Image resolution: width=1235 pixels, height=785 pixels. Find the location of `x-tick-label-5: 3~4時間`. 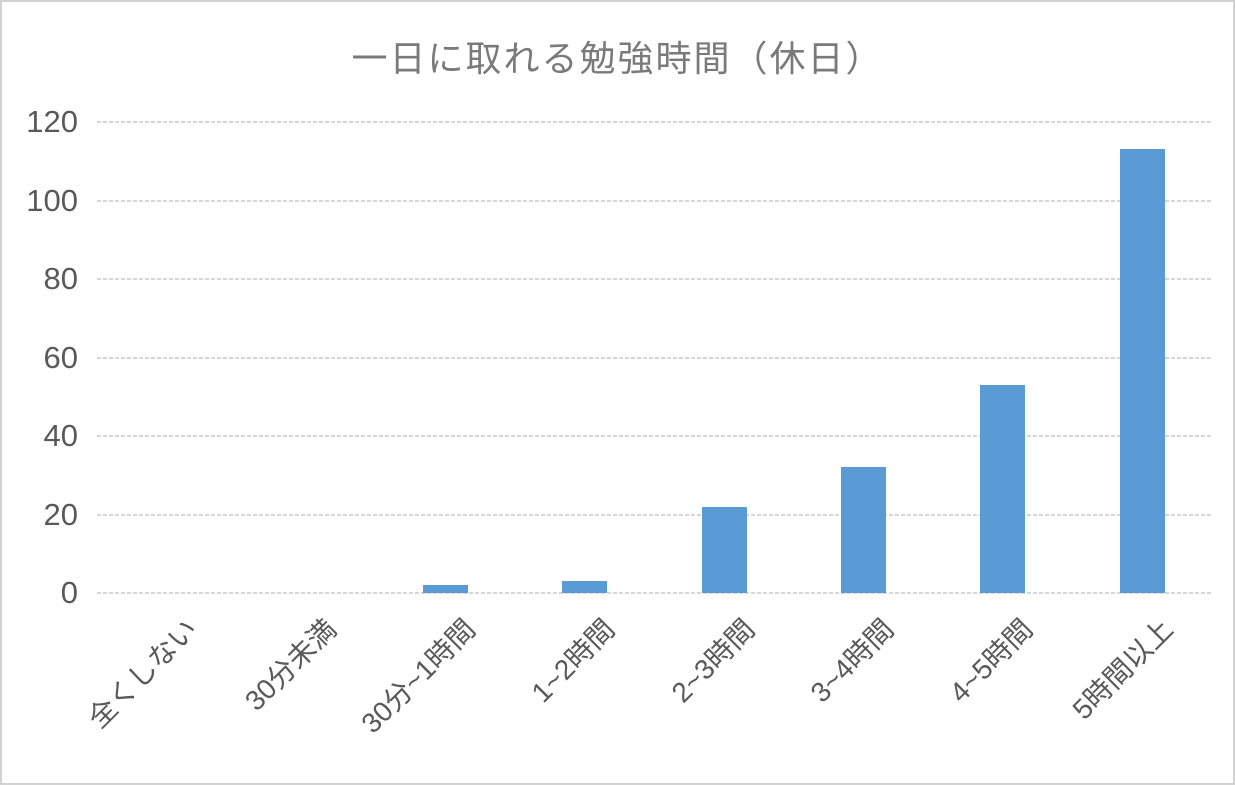

x-tick-label-5: 3~4時間 is located at coordinates (852, 661).